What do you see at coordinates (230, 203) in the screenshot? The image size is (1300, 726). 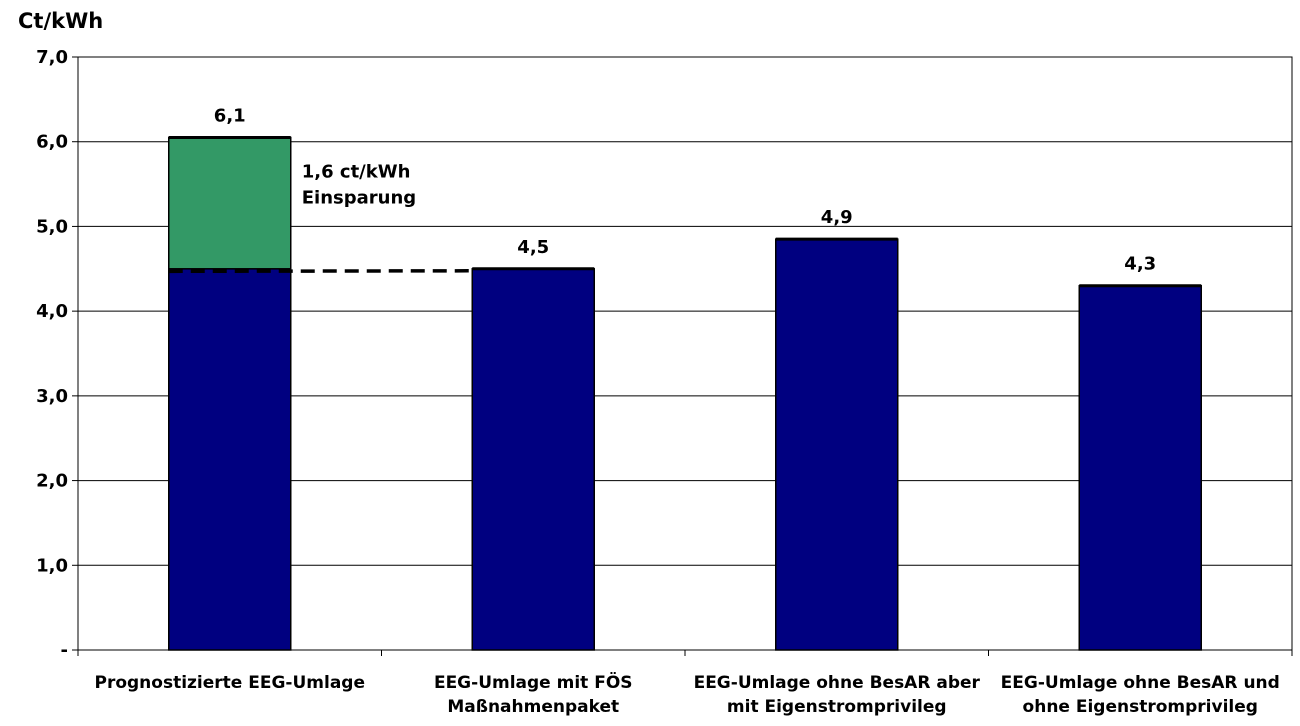 I see `bar-segment-savings` at bounding box center [230, 203].